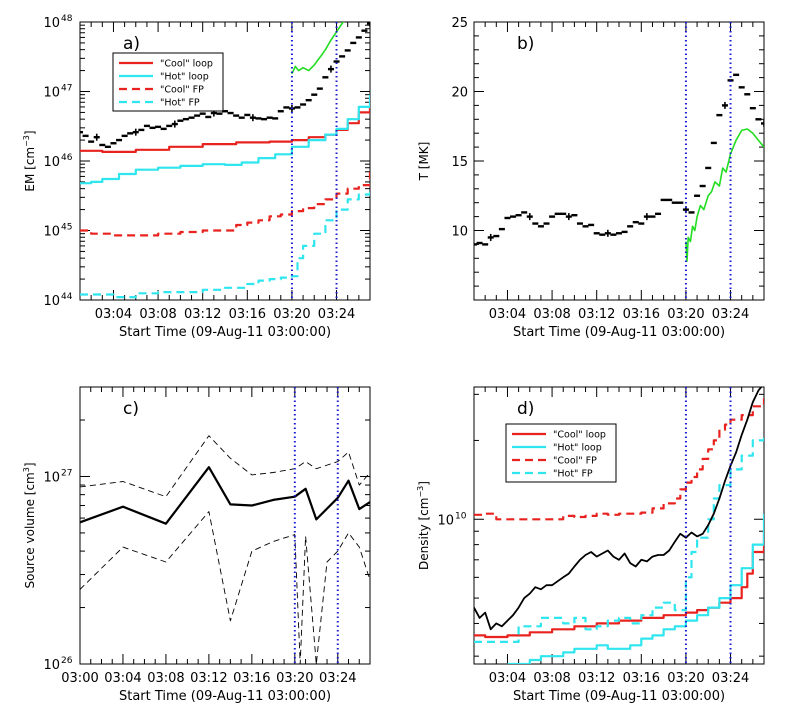 The width and height of the screenshot is (786, 709). Describe the element at coordinates (337, 678) in the screenshot. I see `panel-c-xtick-label: 03:24` at that location.